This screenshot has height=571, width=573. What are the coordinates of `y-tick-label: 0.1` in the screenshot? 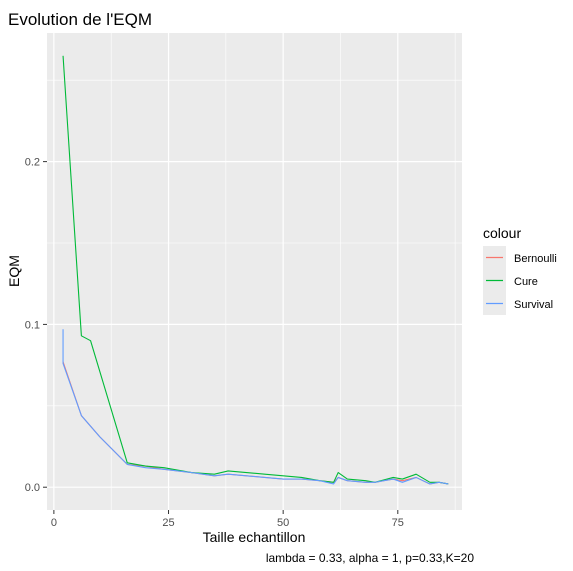 It's located at (32, 325).